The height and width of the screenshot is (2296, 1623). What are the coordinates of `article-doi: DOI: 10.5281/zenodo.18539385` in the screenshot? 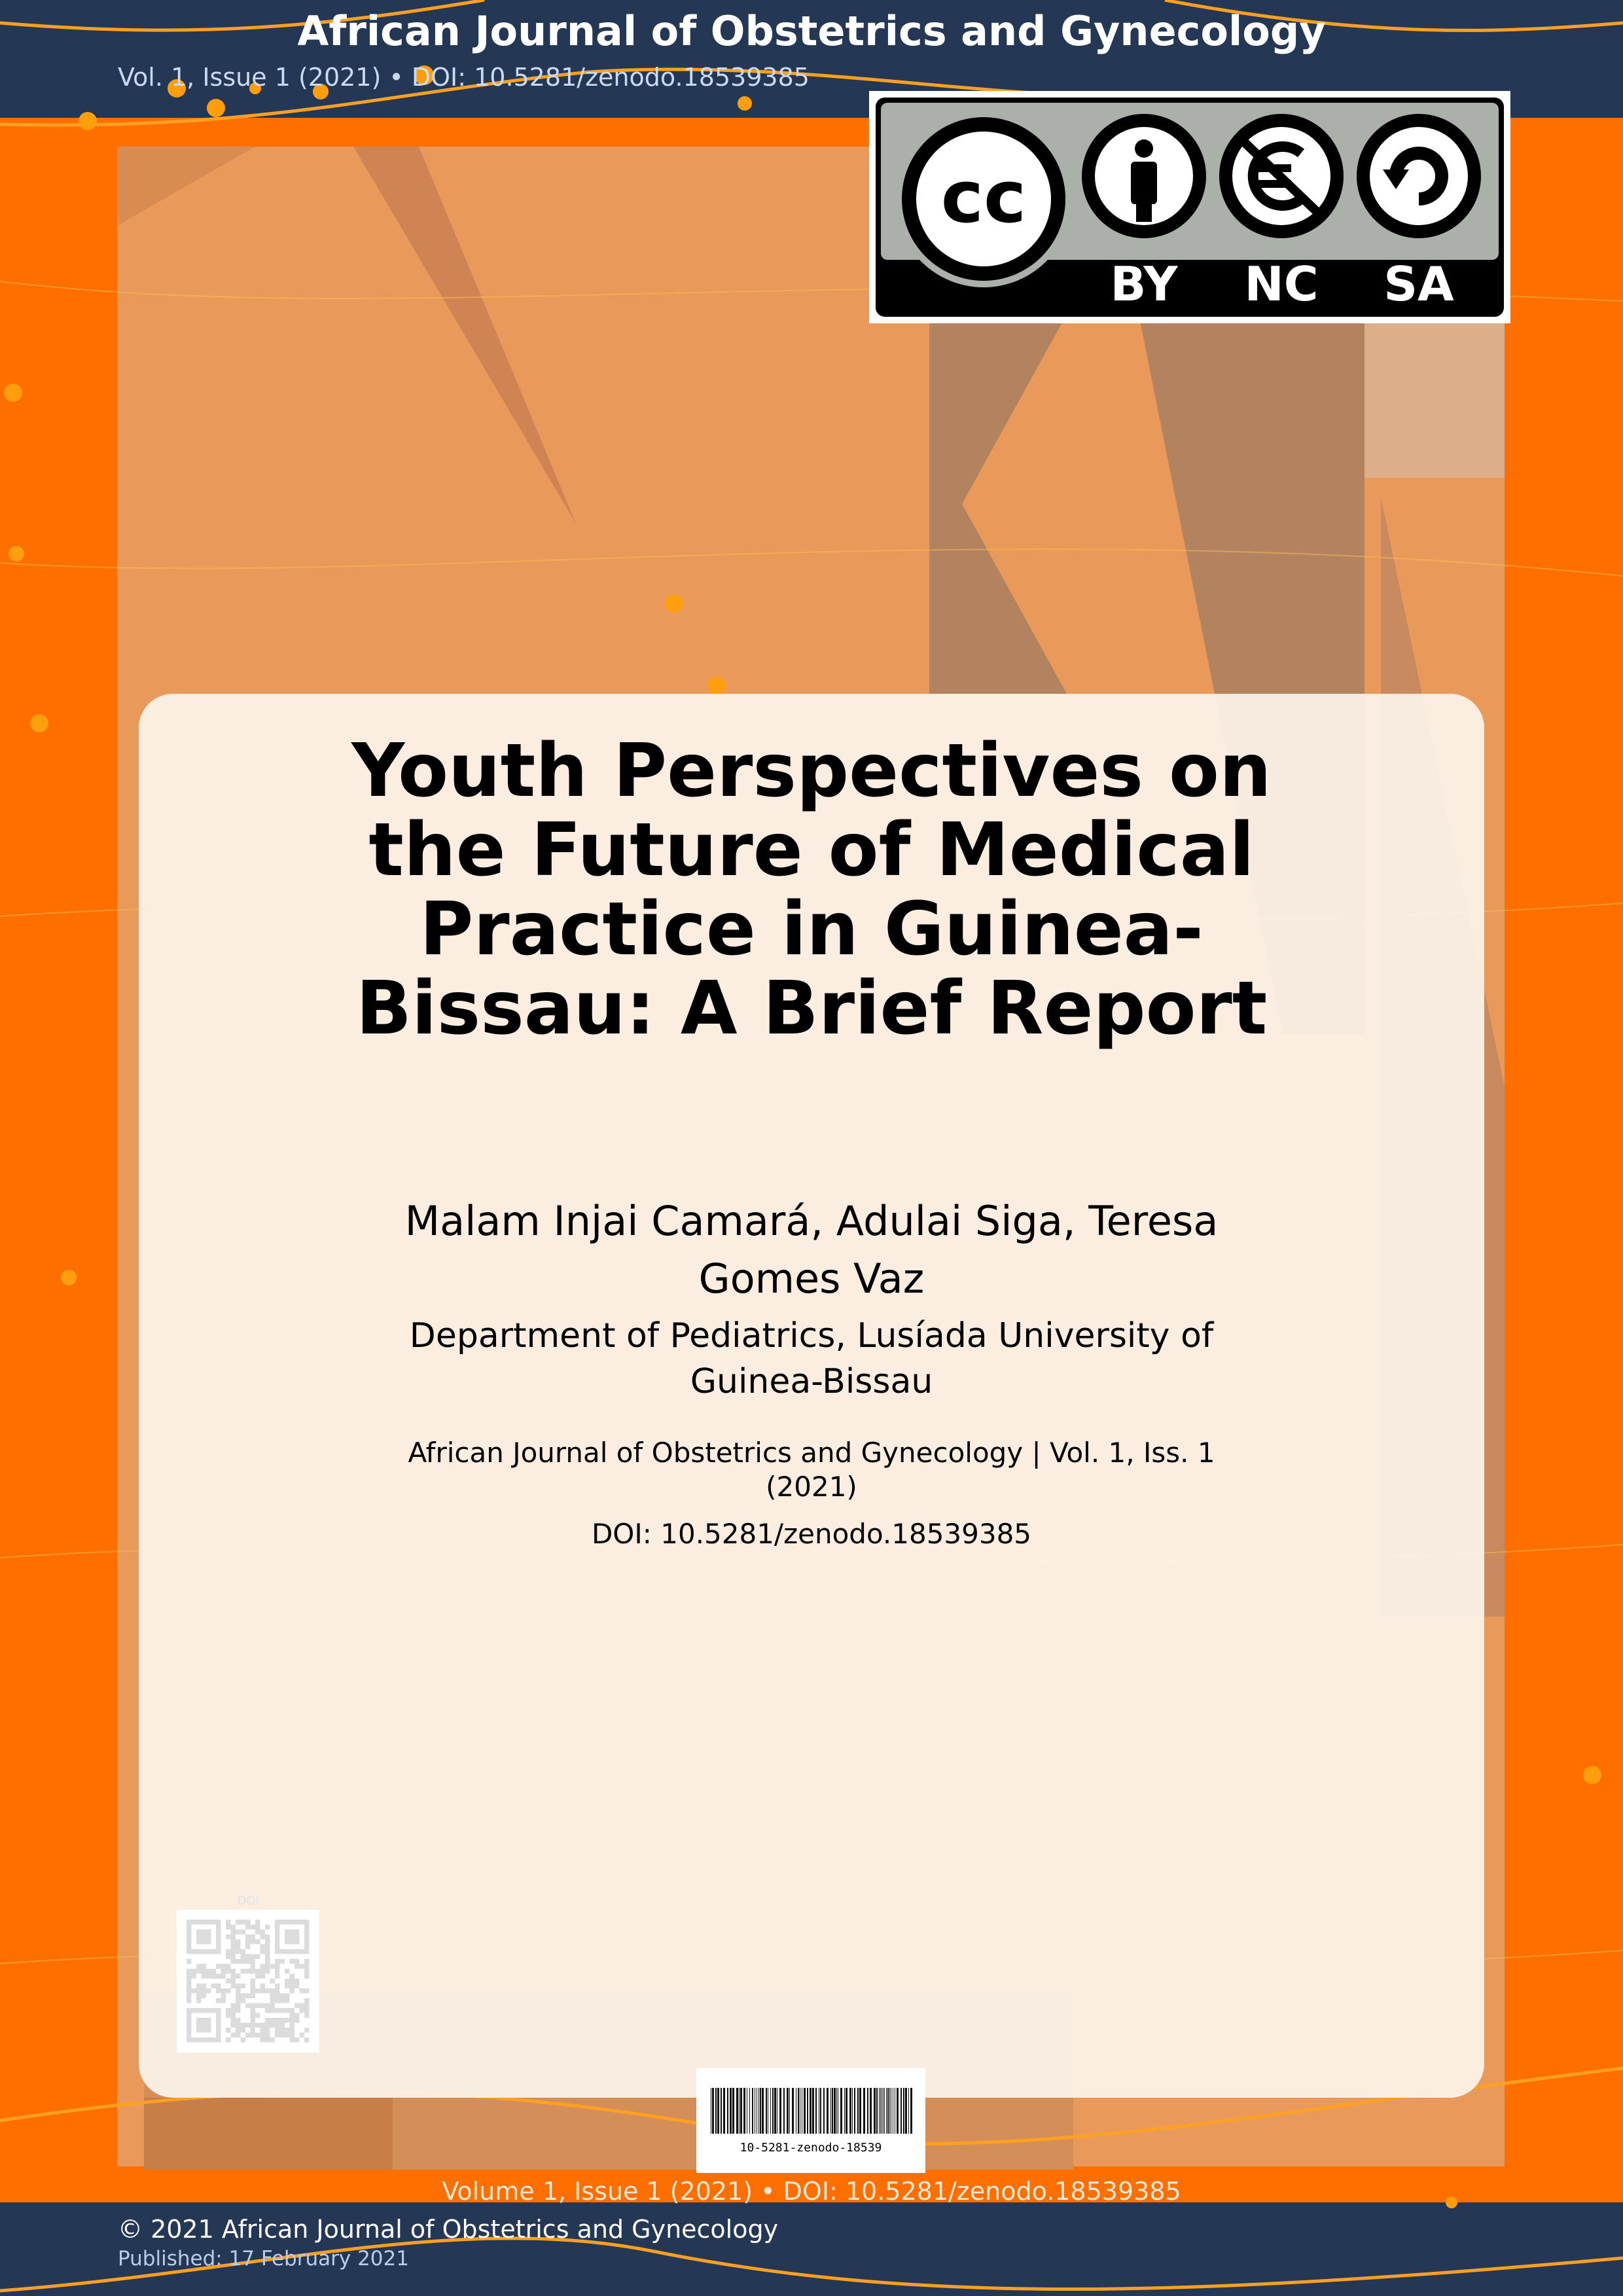 It's located at (811, 1534).